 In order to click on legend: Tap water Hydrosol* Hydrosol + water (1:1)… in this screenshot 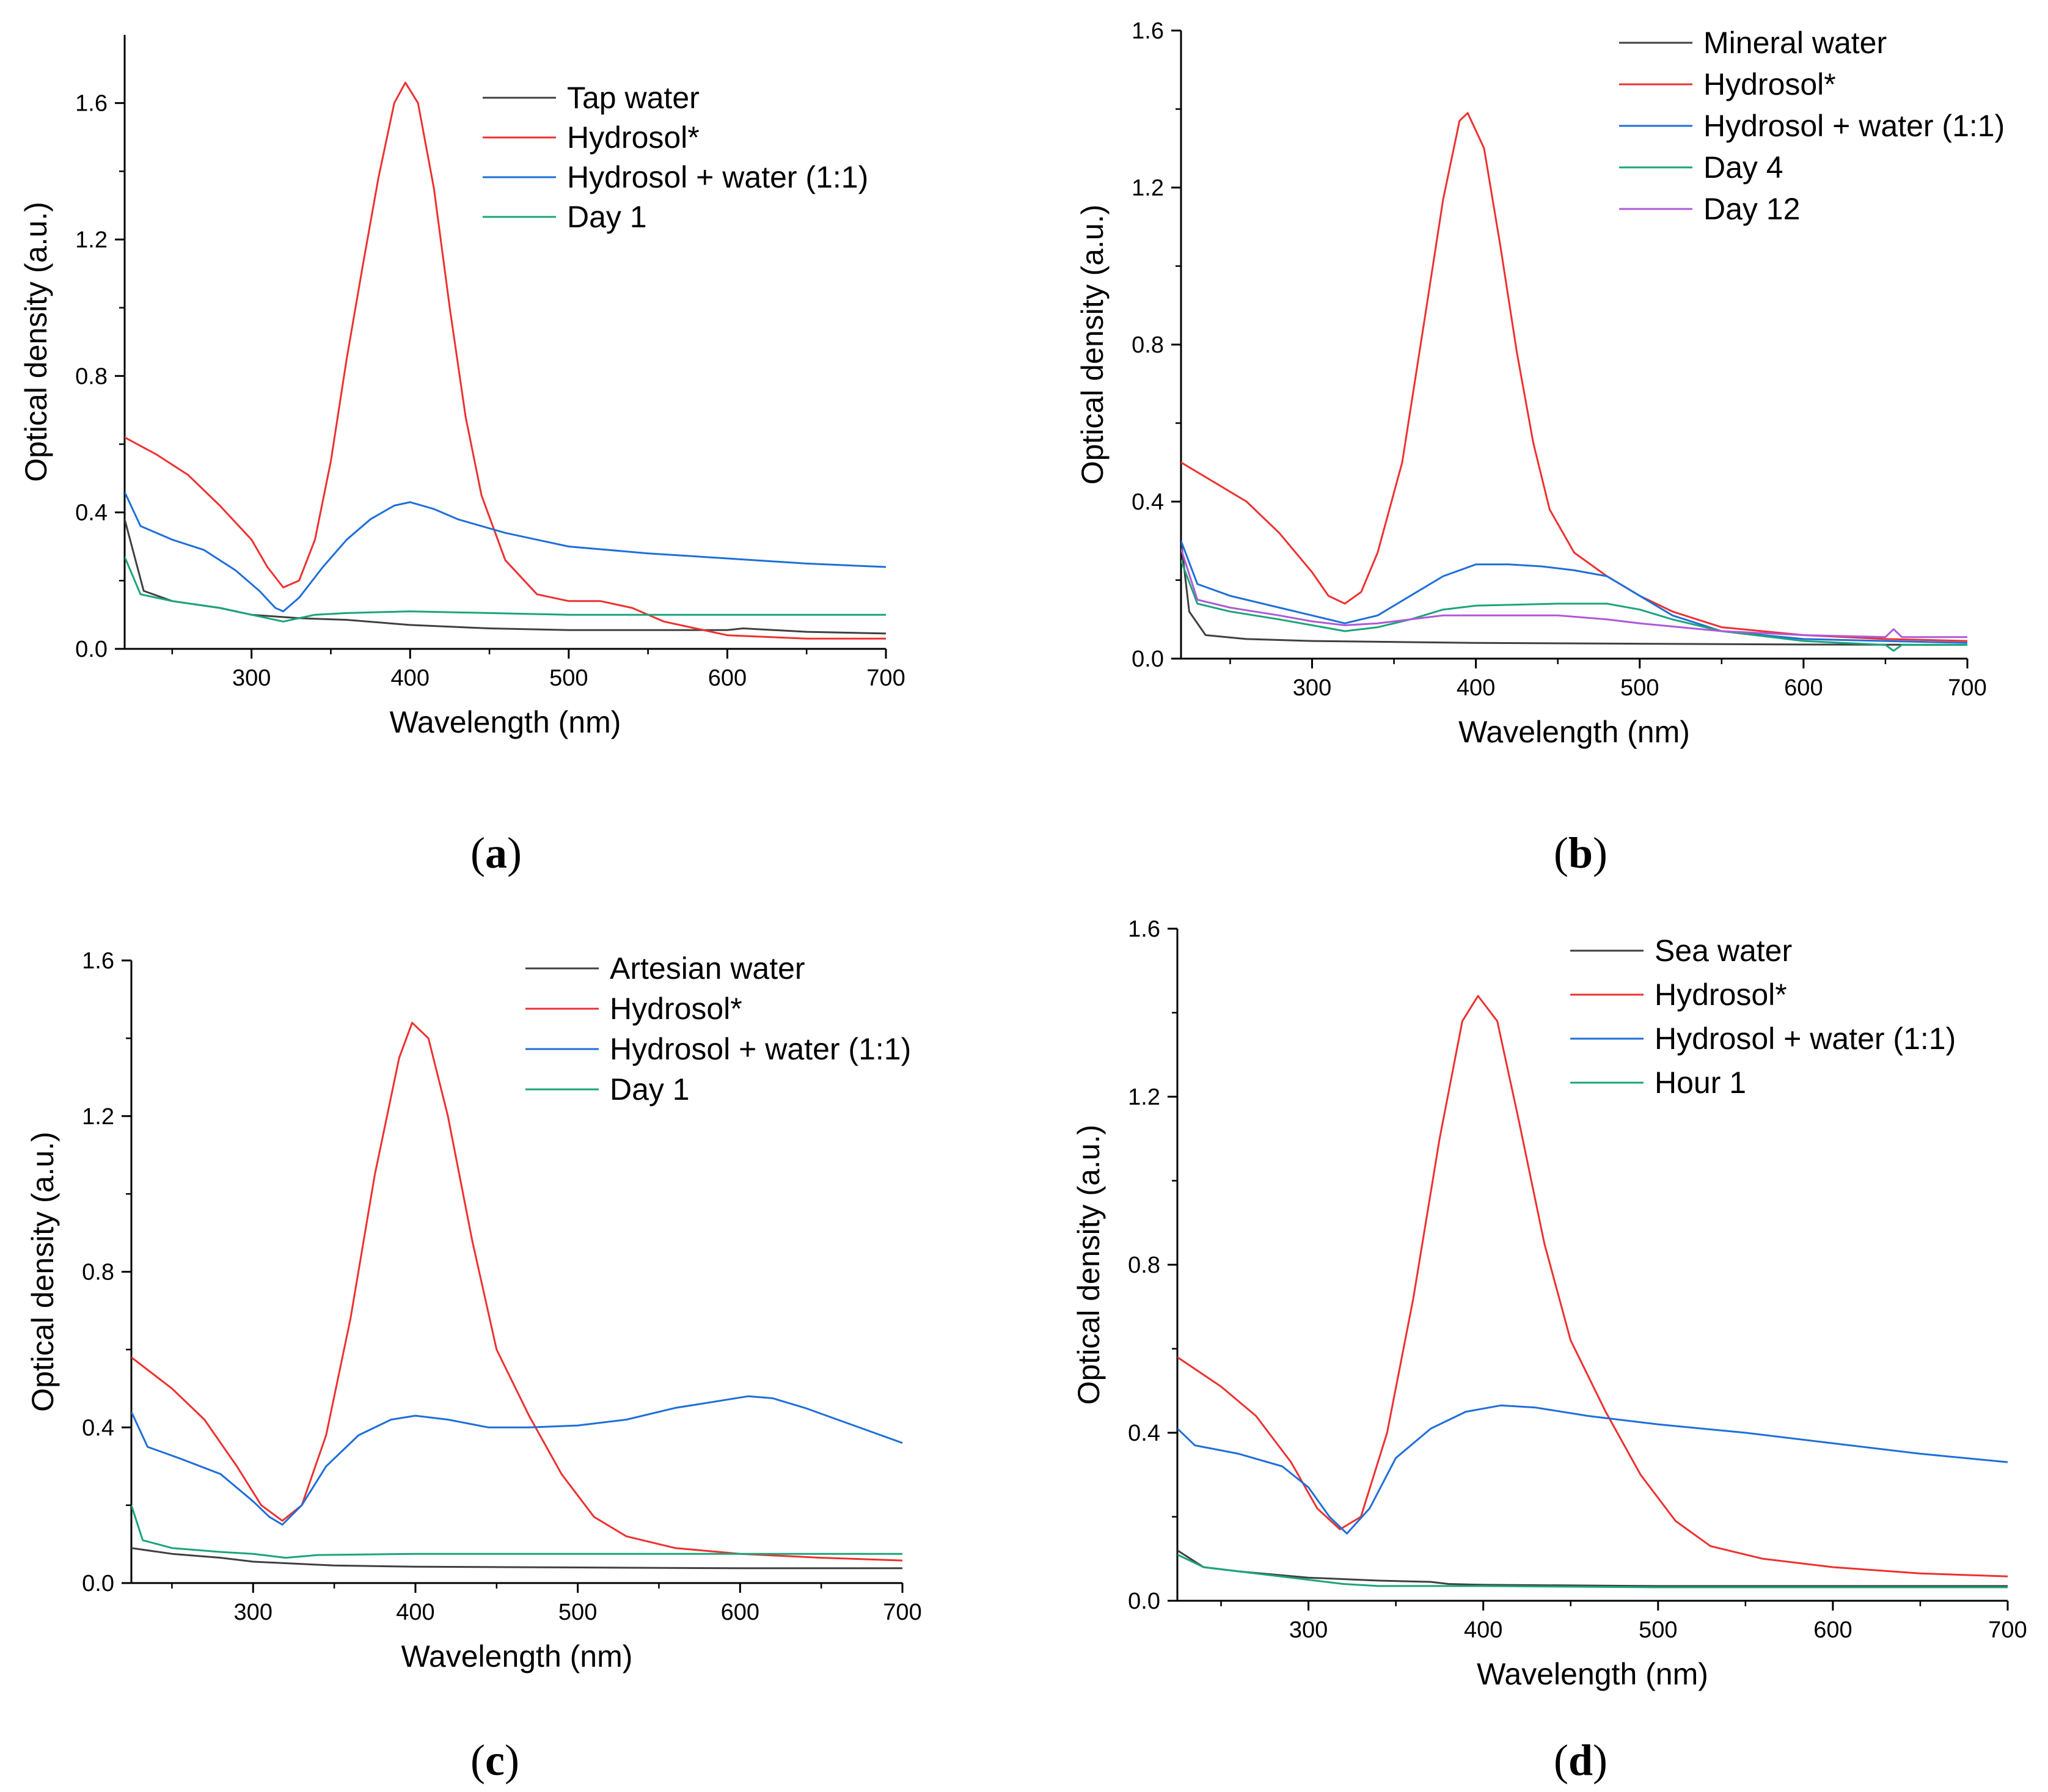, I will do `click(675, 157)`.